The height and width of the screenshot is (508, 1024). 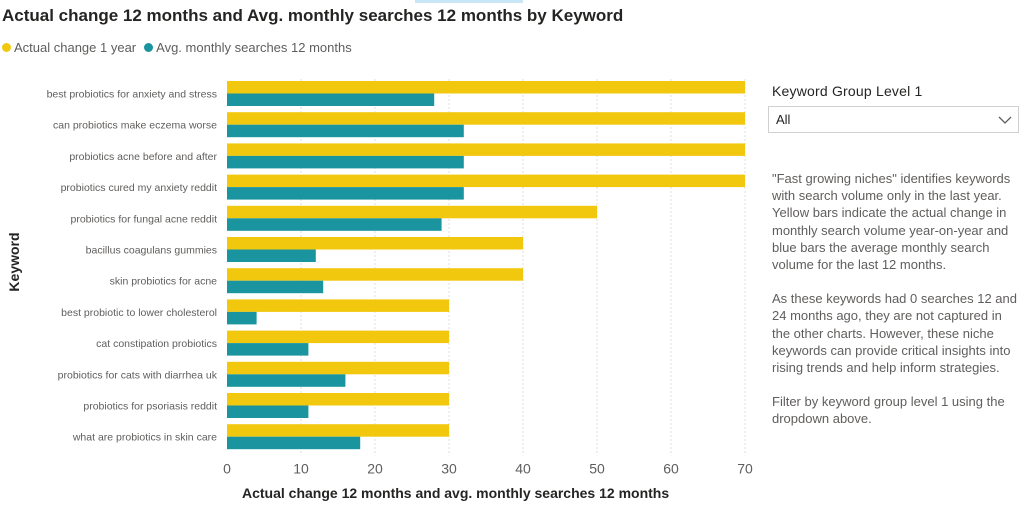 What do you see at coordinates (254, 47) in the screenshot?
I see `legend-label-avg-searches: Avg. monthly searches 12 months` at bounding box center [254, 47].